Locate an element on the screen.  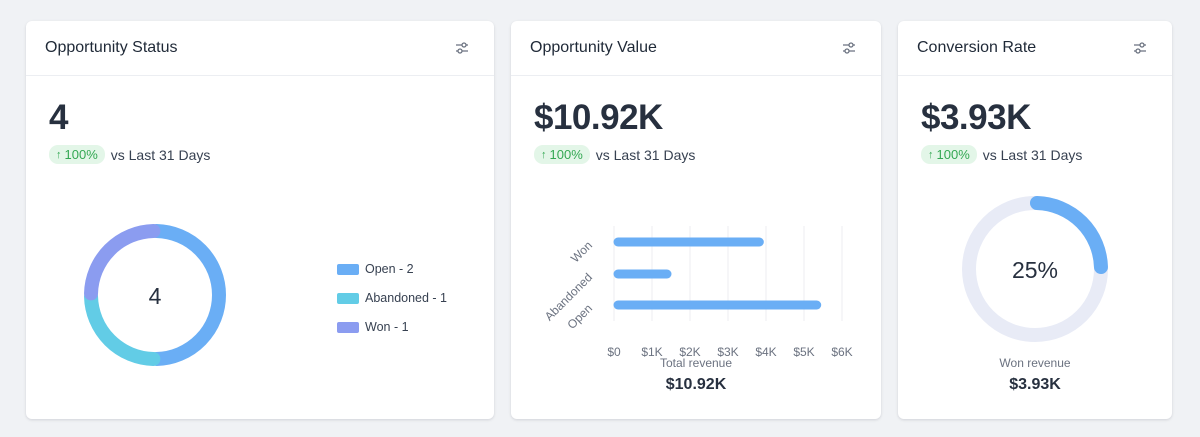
x-tick-label: $0 is located at coordinates (614, 352).